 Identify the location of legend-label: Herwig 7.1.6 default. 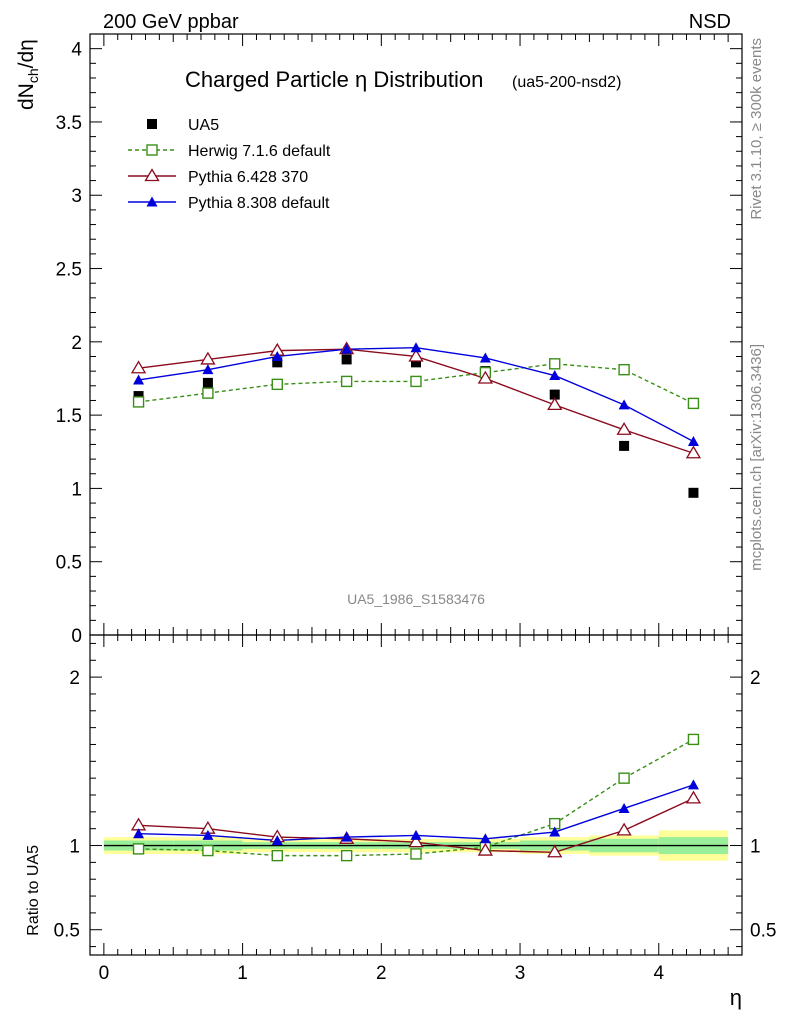
(259, 151).